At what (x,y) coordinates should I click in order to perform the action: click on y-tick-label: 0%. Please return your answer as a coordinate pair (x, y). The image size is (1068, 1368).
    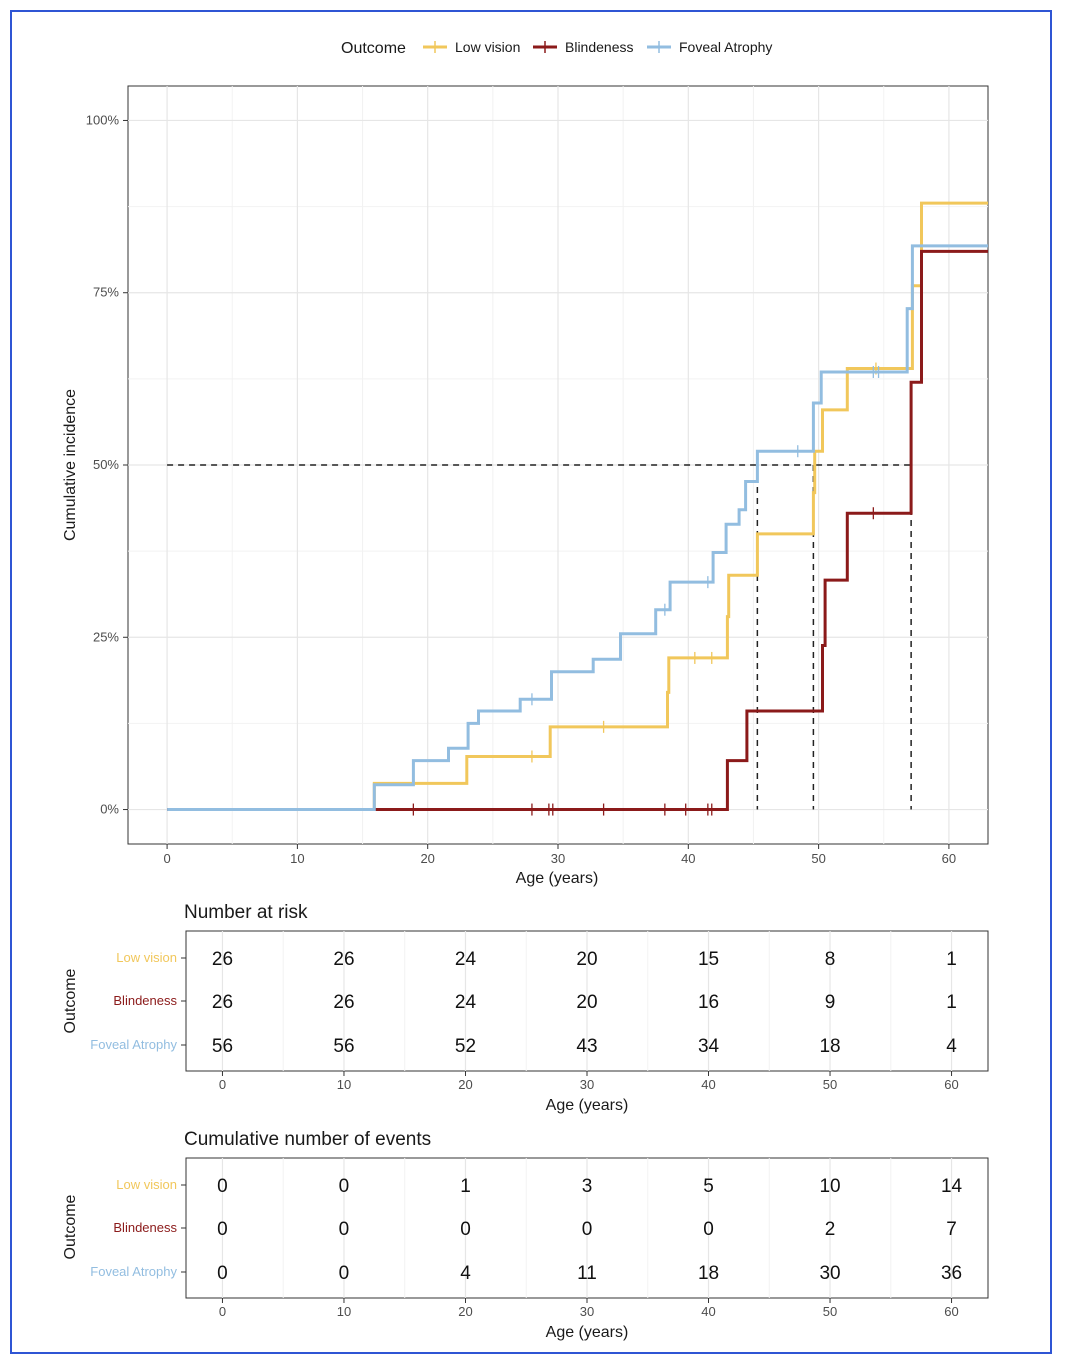
    Looking at the image, I should click on (109, 809).